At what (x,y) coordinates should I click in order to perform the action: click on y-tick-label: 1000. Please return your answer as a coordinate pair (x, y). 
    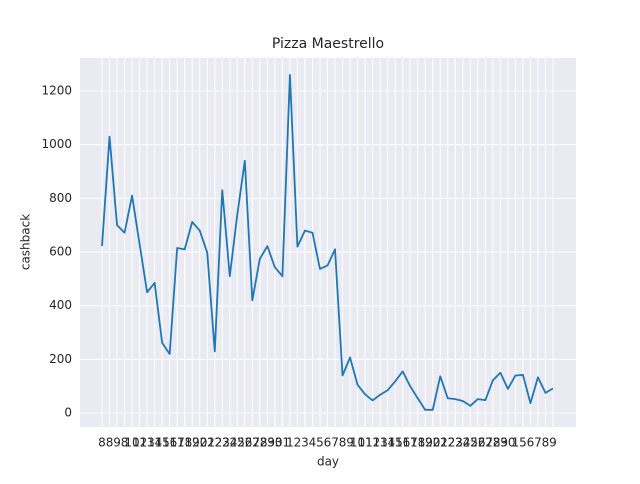
    Looking at the image, I should click on (56, 144).